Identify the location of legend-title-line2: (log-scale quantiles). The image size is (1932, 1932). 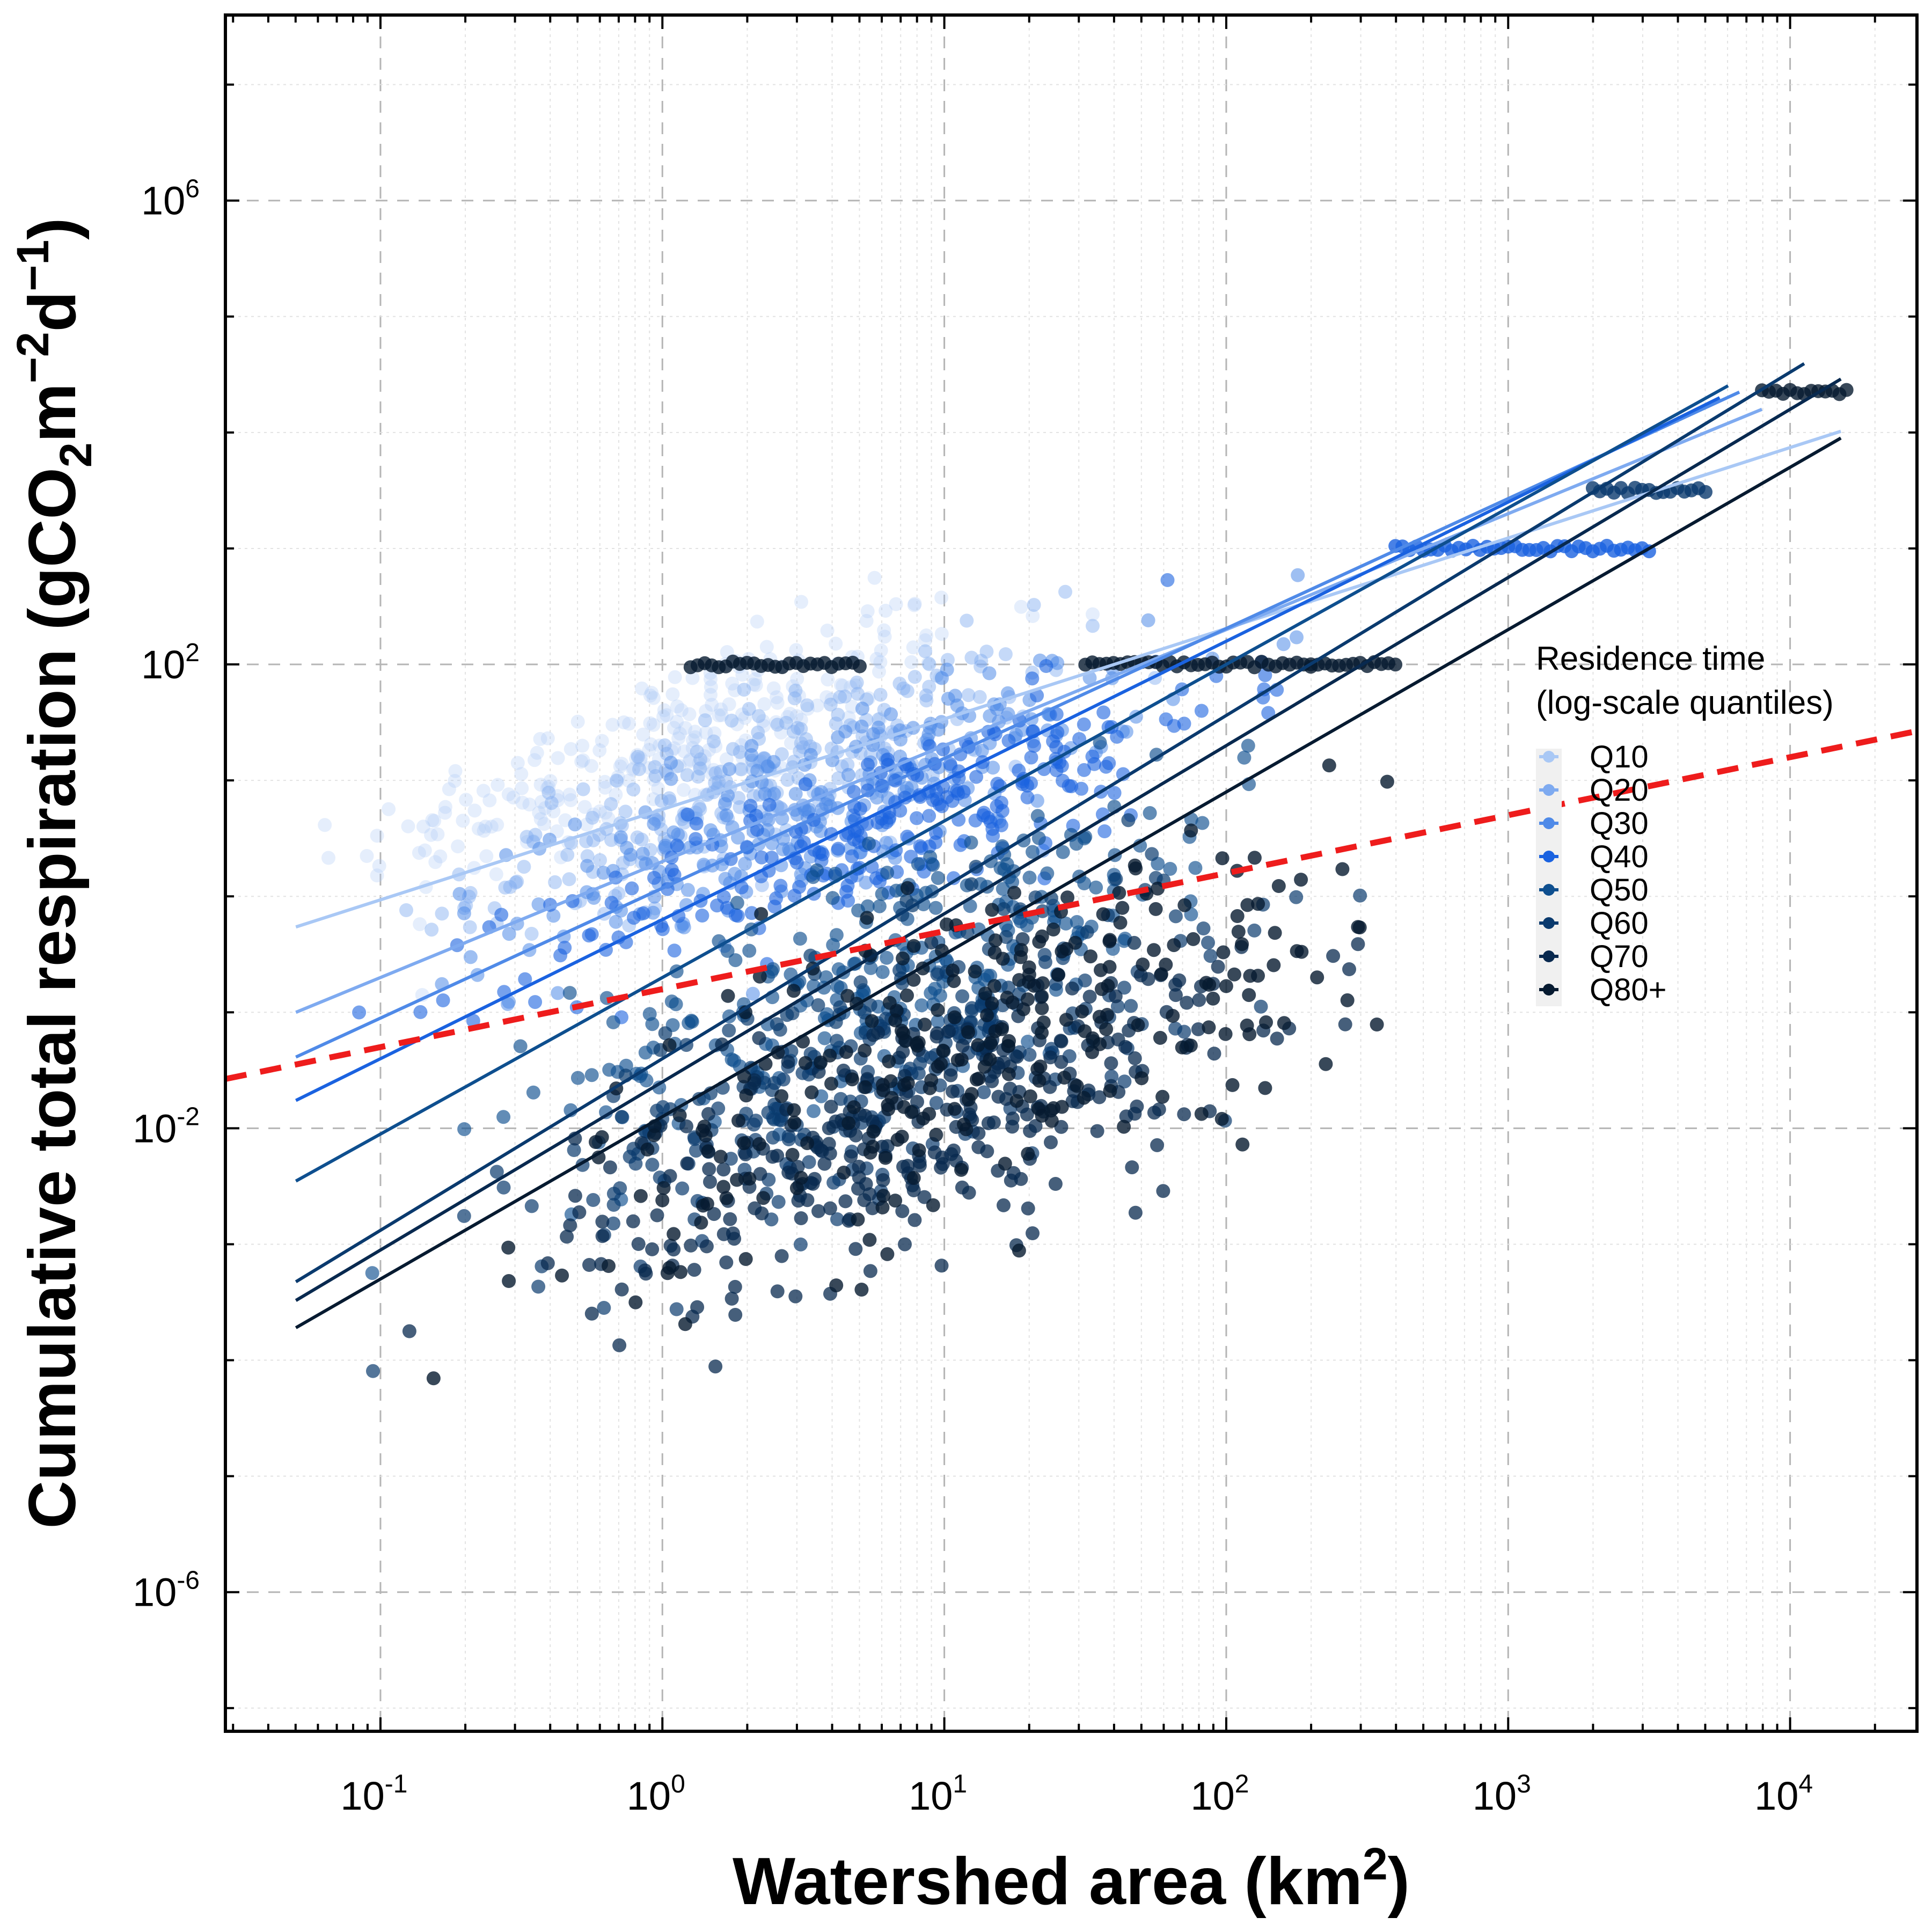
(1685, 702).